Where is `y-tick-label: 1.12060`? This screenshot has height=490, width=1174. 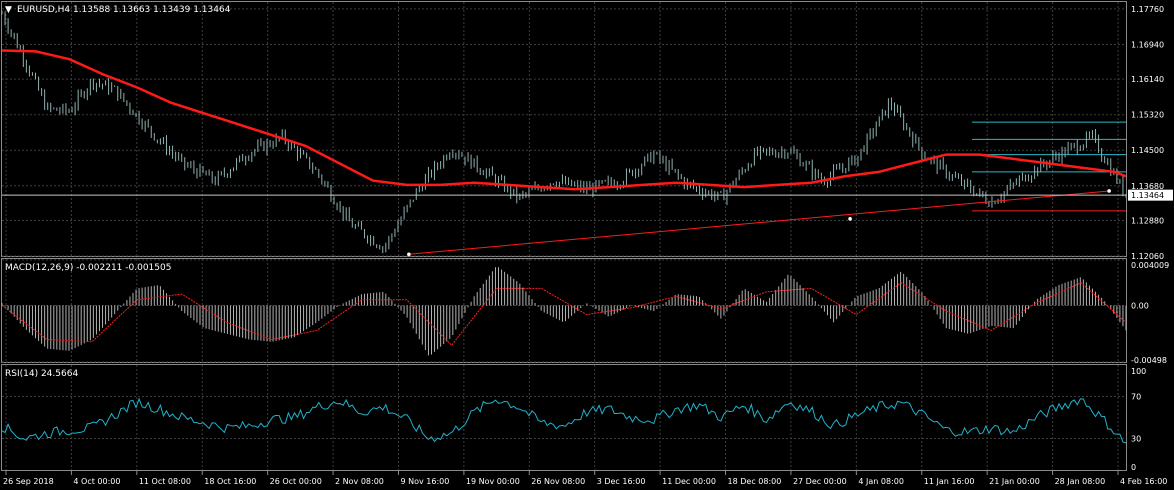
y-tick-label: 1.12060 is located at coordinates (1147, 256).